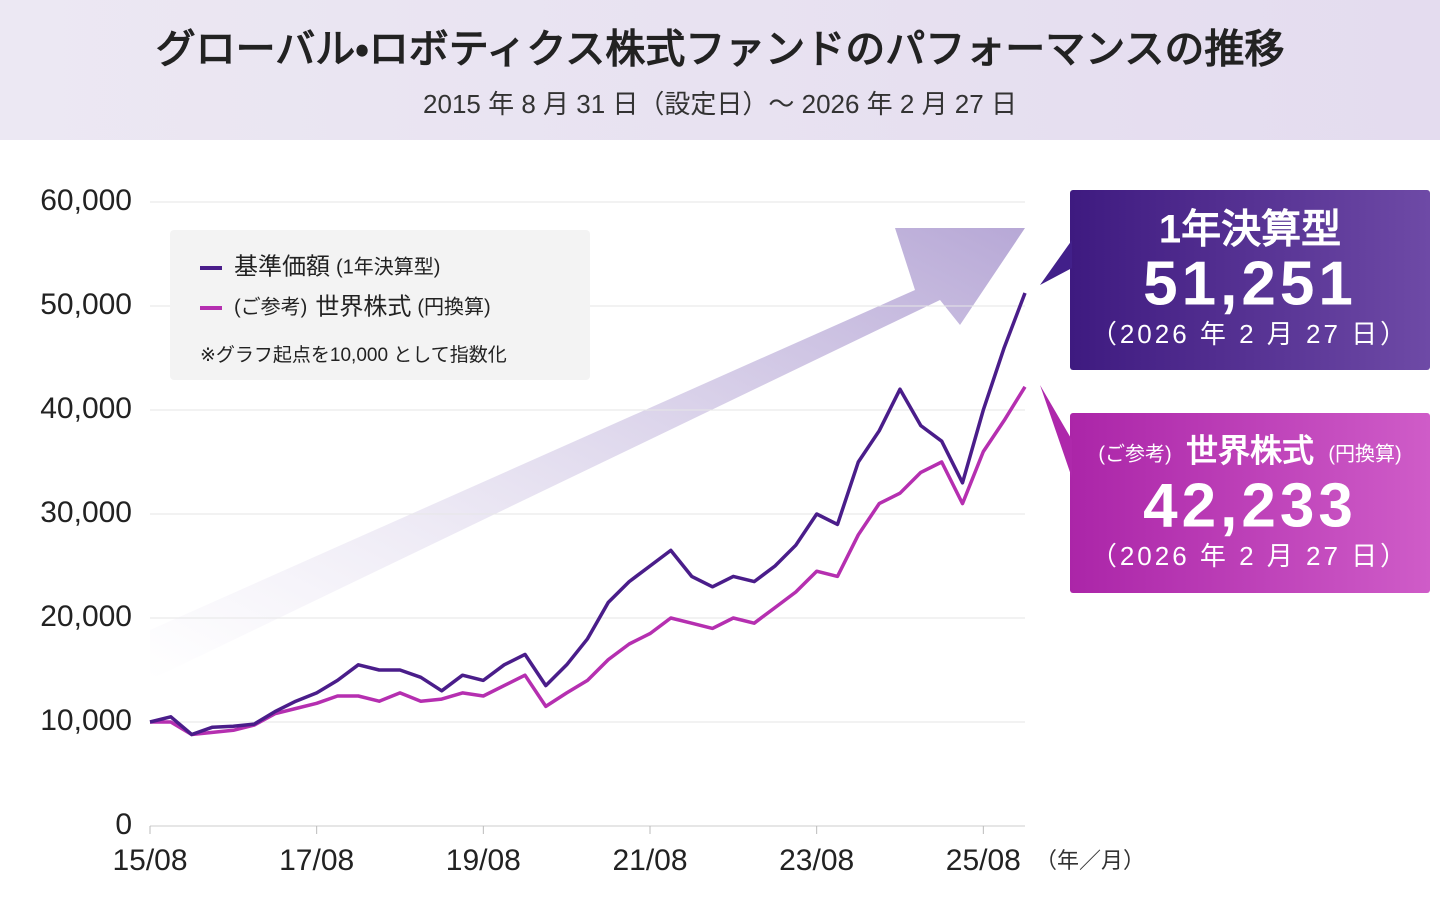  Describe the element at coordinates (388, 266) in the screenshot. I see `legend-note: (1年決算型)` at that location.